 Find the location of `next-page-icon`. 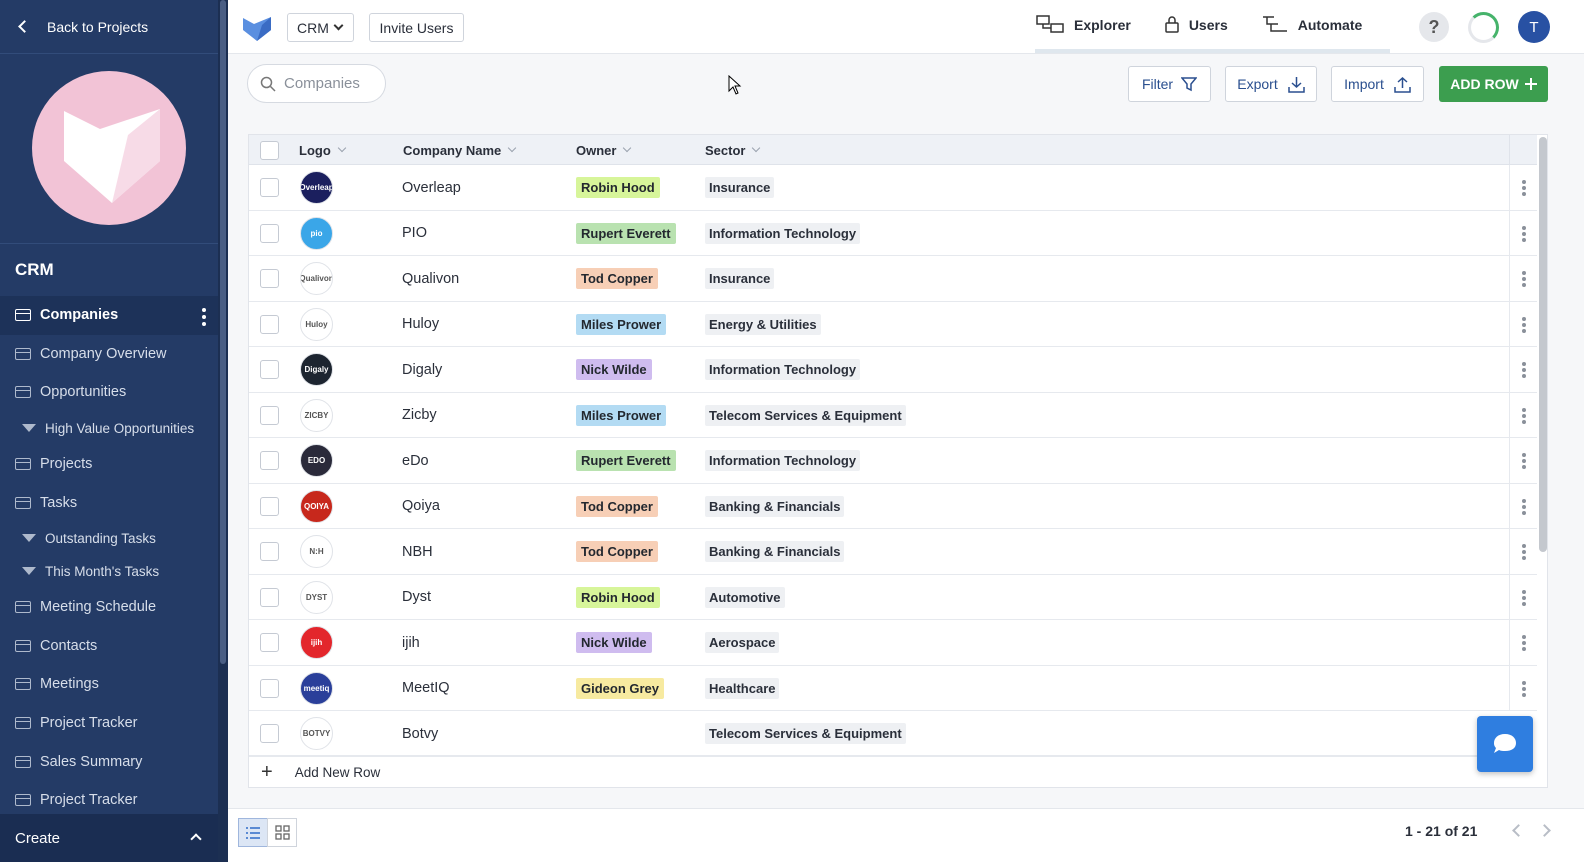

next-page-icon is located at coordinates (1544, 830).